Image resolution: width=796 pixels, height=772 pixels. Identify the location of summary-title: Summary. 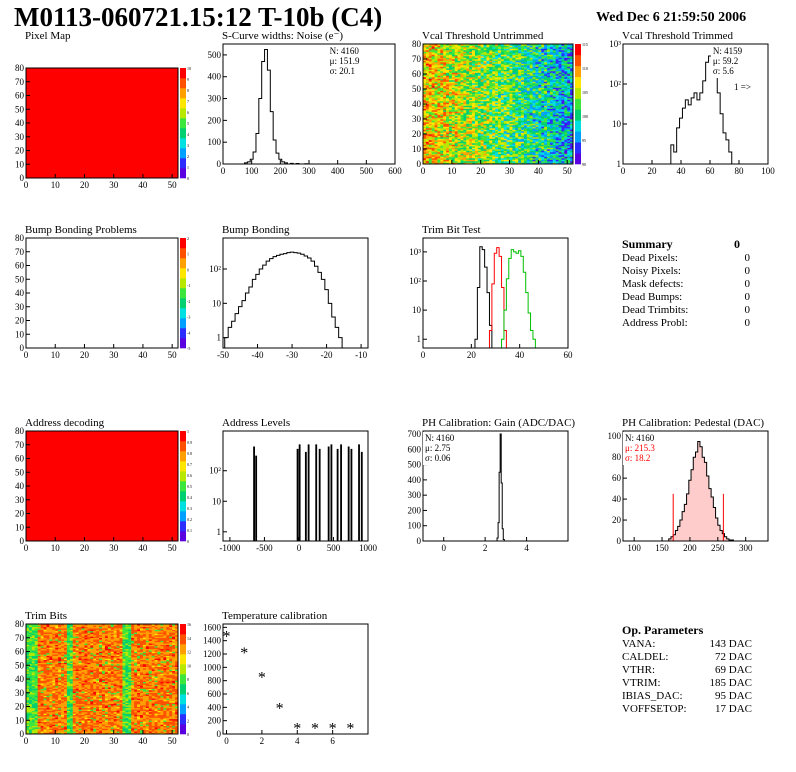
(647, 244).